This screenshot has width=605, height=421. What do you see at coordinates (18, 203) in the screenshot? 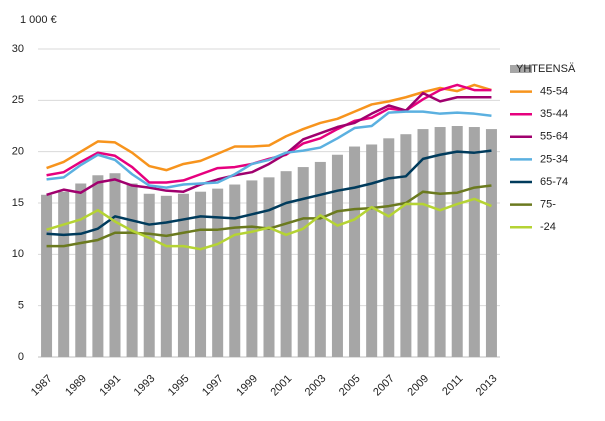
I see `y-tick-label: 15` at bounding box center [18, 203].